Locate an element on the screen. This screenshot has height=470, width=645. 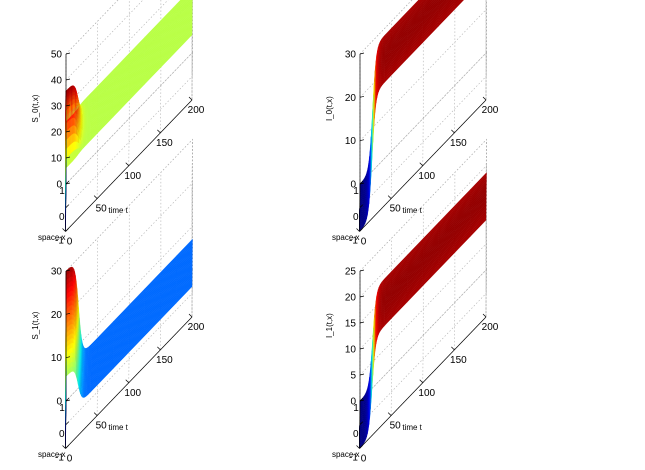
z-axis-label: S_1(t,x) is located at coordinates (35, 325).